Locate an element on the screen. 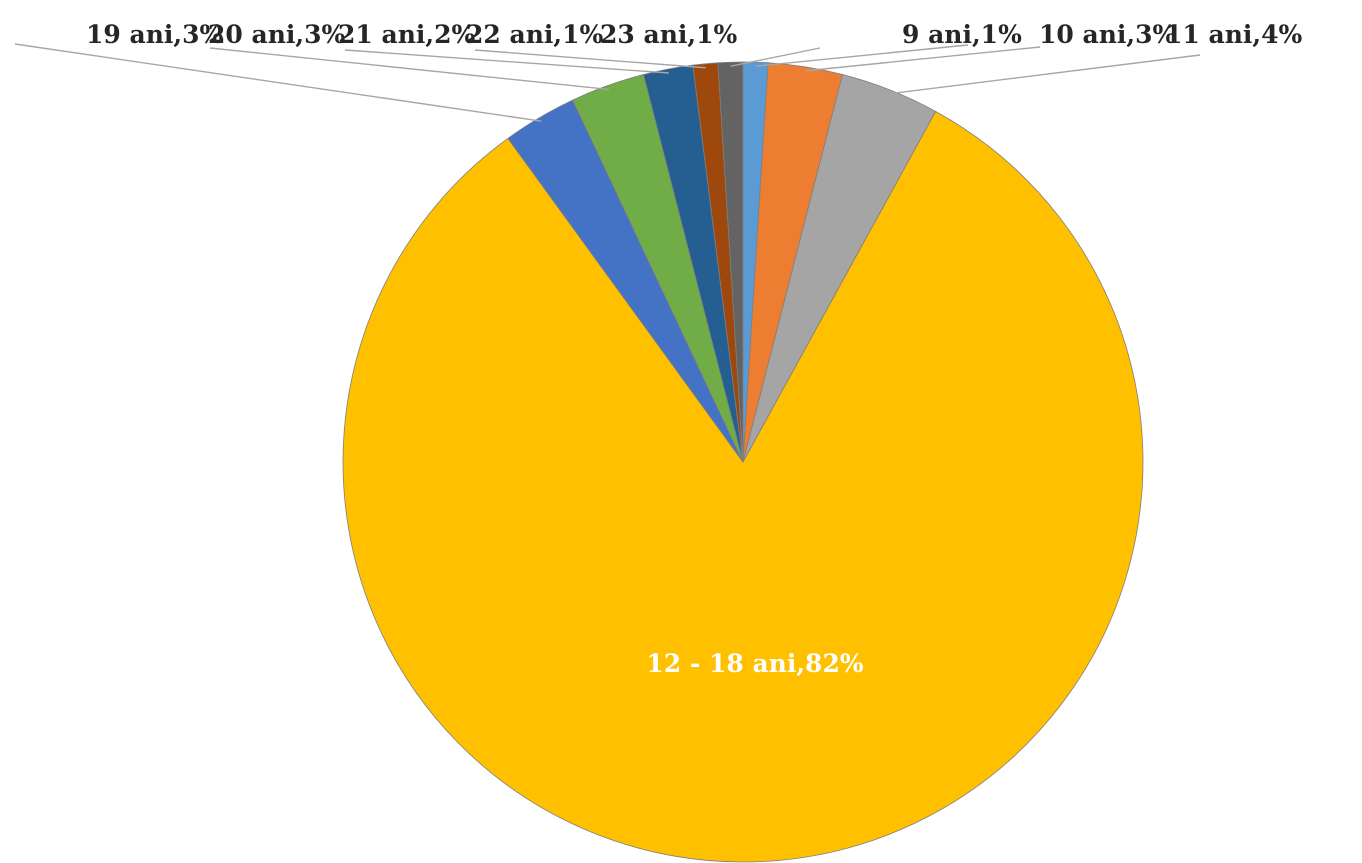 This screenshot has width=1362, height=863. leader-line-20-ani is located at coordinates (409, 69).